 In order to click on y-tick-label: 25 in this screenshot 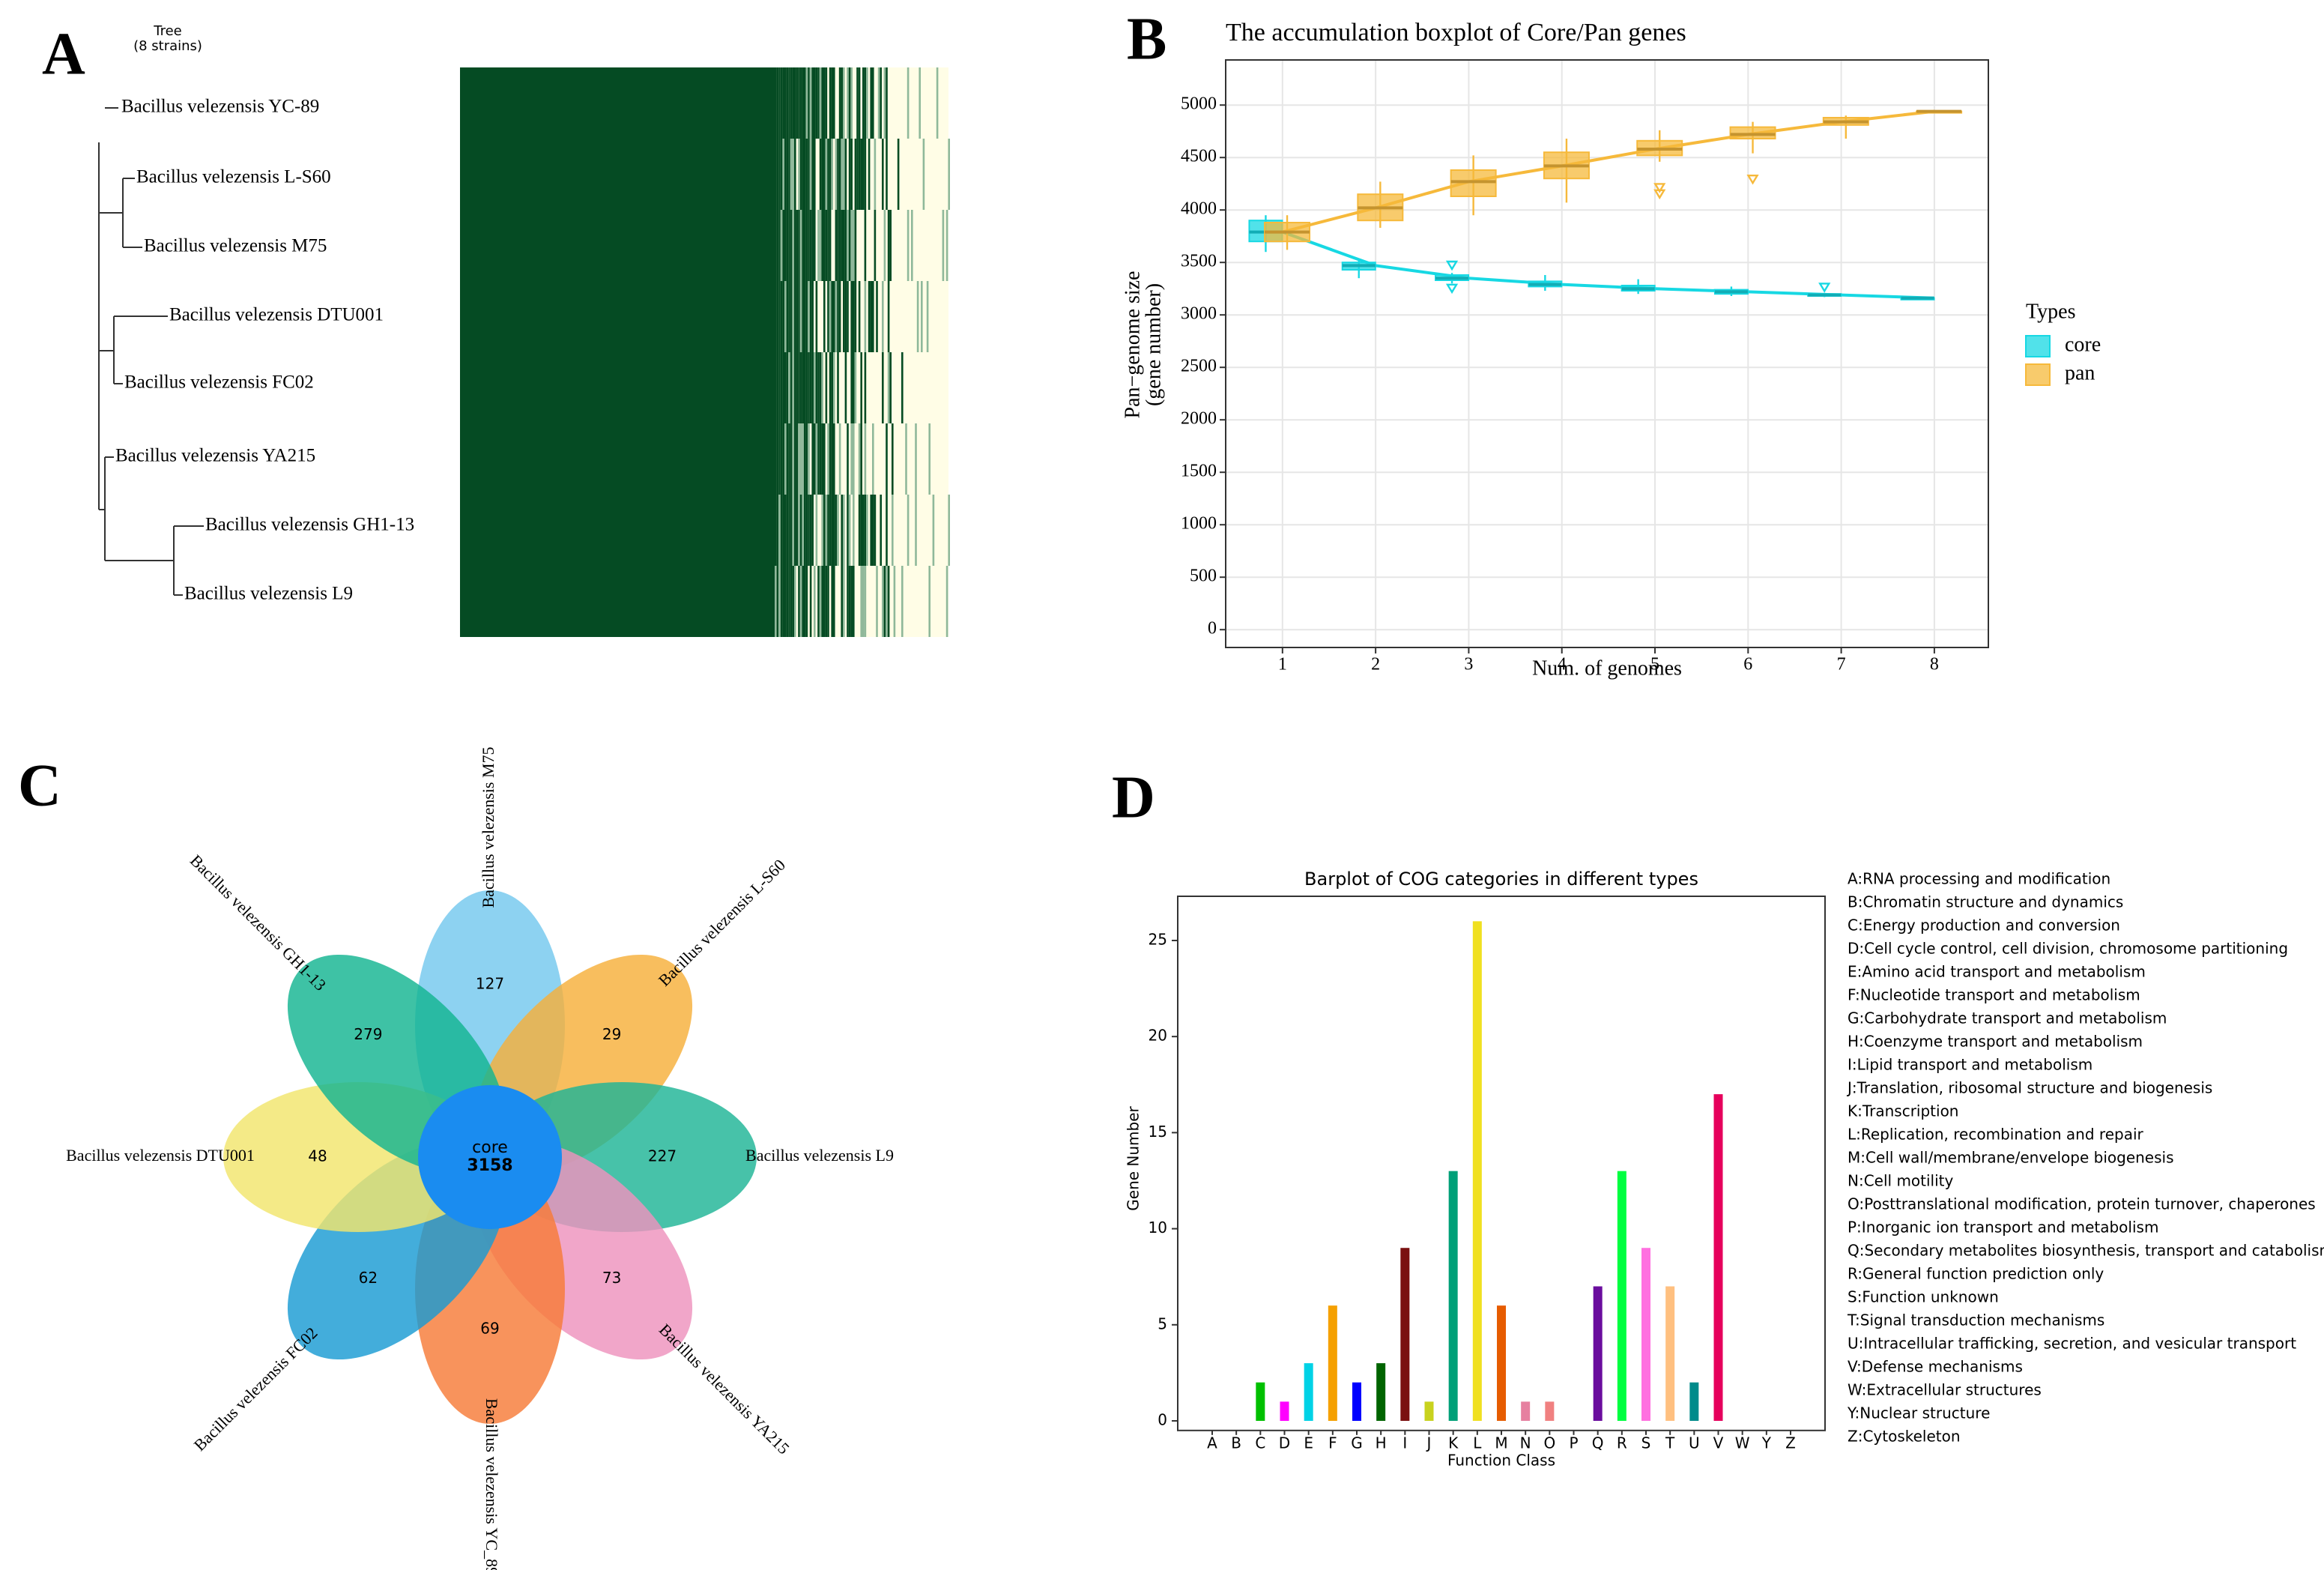, I will do `click(1158, 939)`.